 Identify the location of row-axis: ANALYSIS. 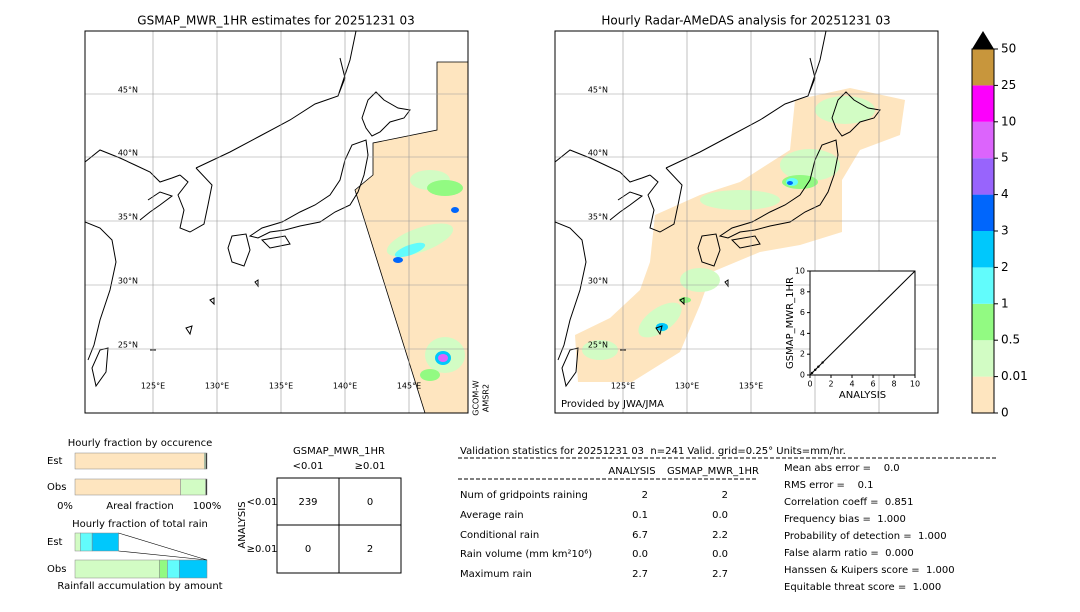
(242, 524).